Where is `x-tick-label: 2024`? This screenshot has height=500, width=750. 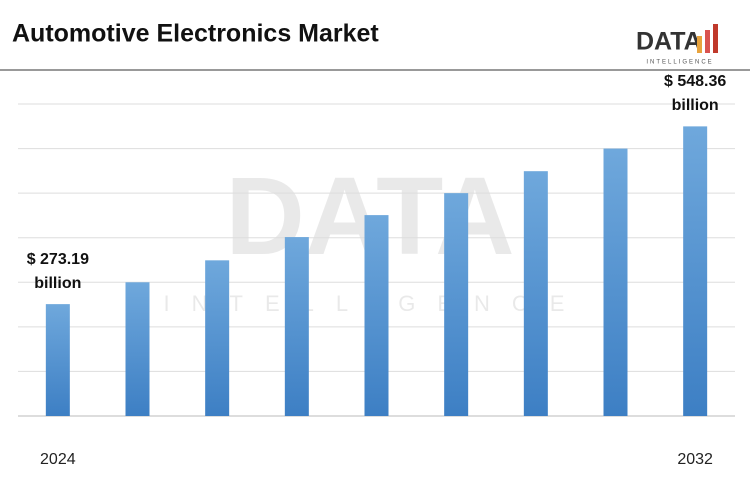 x-tick-label: 2024 is located at coordinates (58, 459).